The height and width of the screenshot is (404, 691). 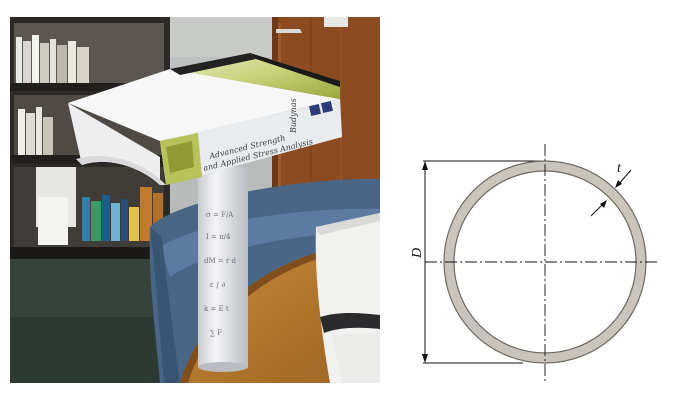 I want to click on svg-text: σ = F/A, so click(x=220, y=215).